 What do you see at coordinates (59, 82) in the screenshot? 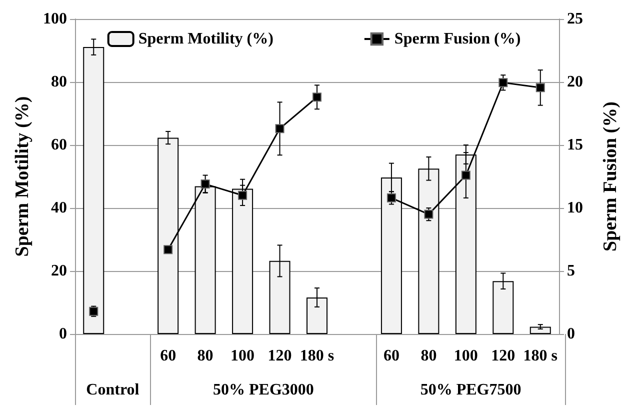
I see `y-tick-label: 80` at bounding box center [59, 82].